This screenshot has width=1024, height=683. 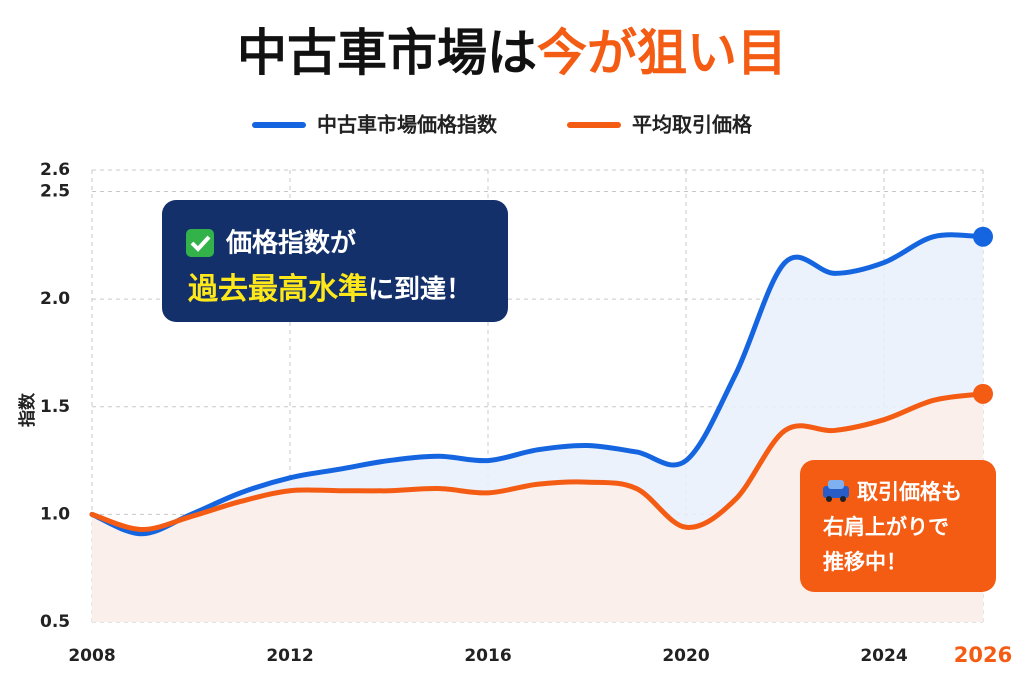 What do you see at coordinates (407, 125) in the screenshot?
I see `legend-label: 中古車市場価格指数` at bounding box center [407, 125].